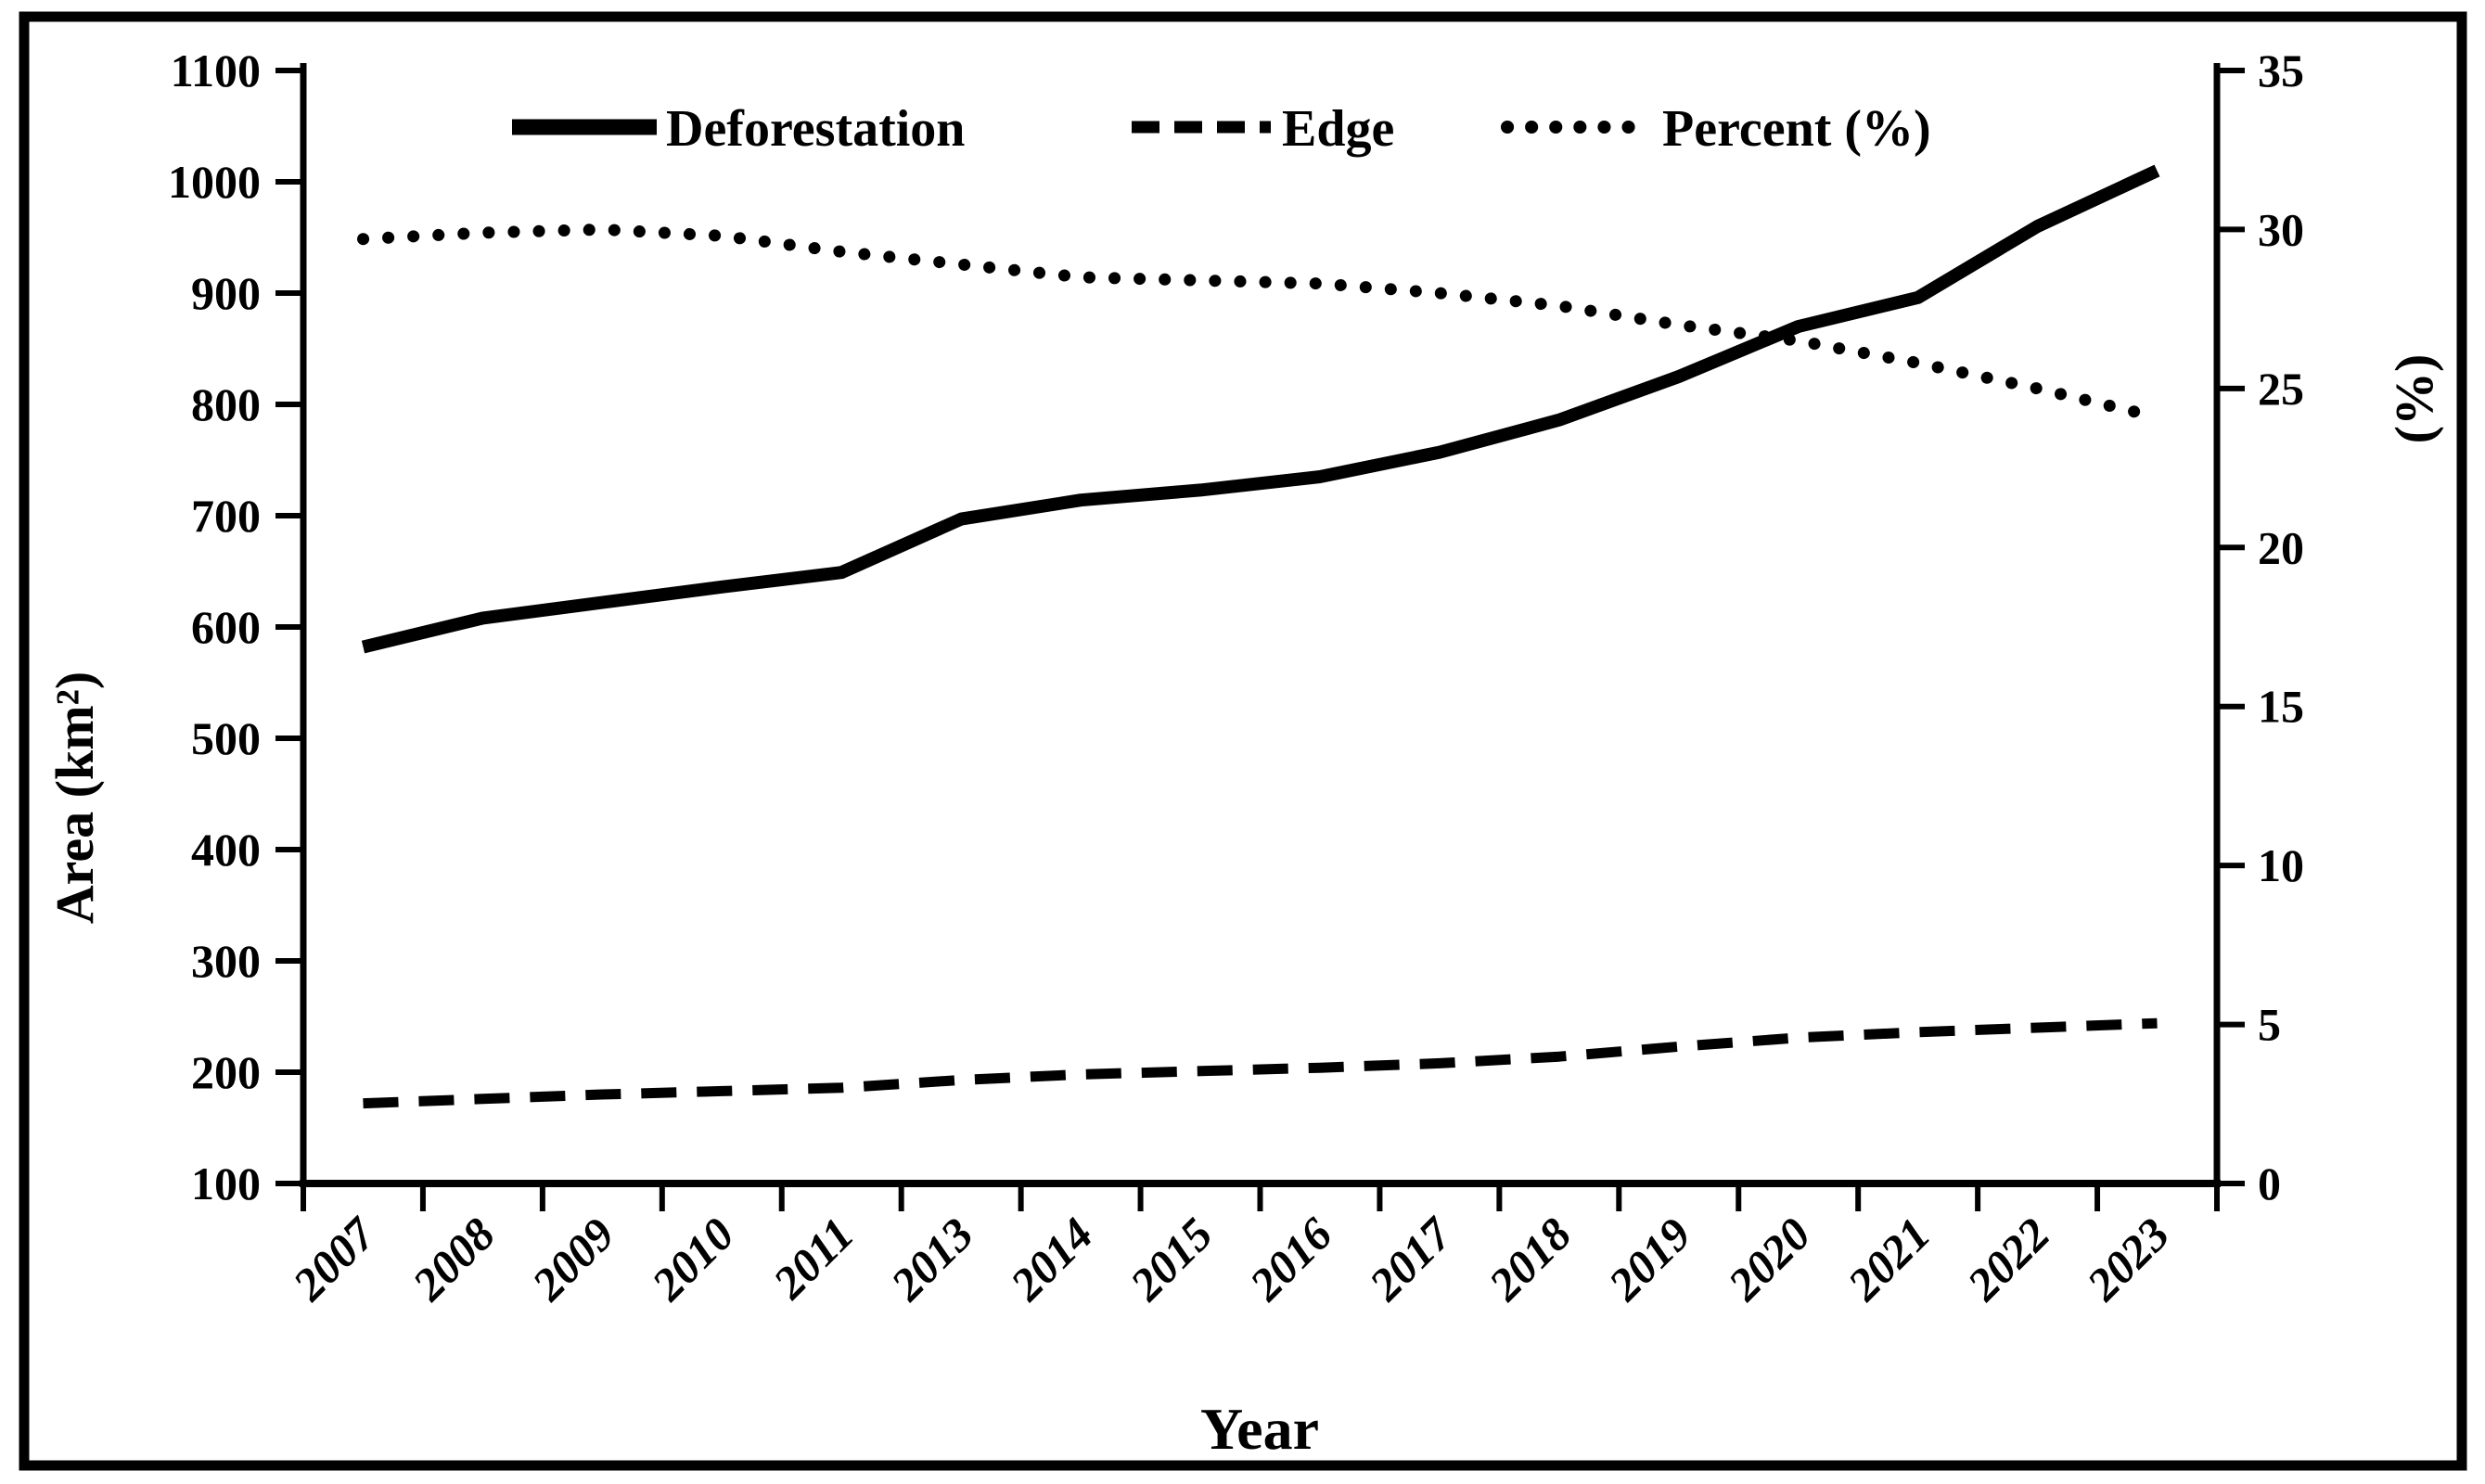  What do you see at coordinates (226, 1183) in the screenshot?
I see `y-left-tick-label: 100` at bounding box center [226, 1183].